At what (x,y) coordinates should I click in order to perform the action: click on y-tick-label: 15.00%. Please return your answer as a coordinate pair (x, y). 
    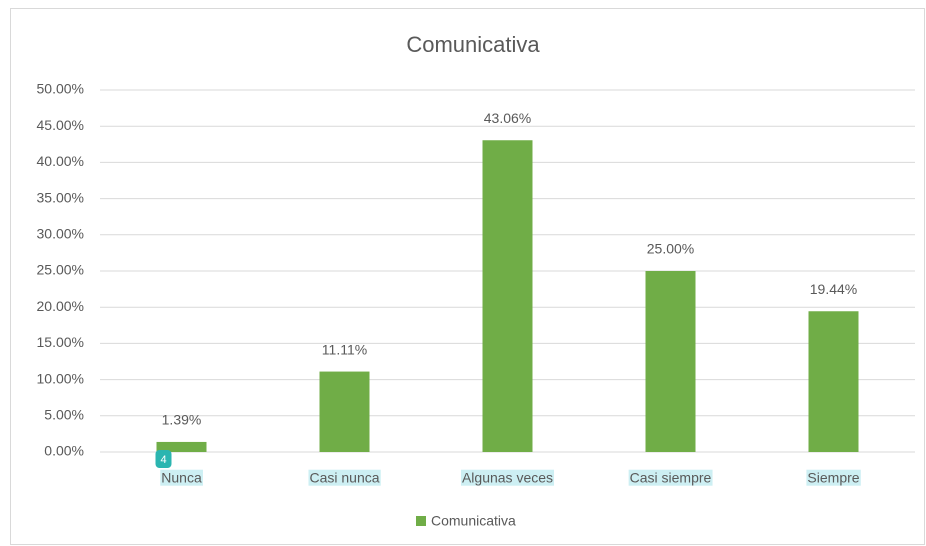
    Looking at the image, I should click on (60, 342).